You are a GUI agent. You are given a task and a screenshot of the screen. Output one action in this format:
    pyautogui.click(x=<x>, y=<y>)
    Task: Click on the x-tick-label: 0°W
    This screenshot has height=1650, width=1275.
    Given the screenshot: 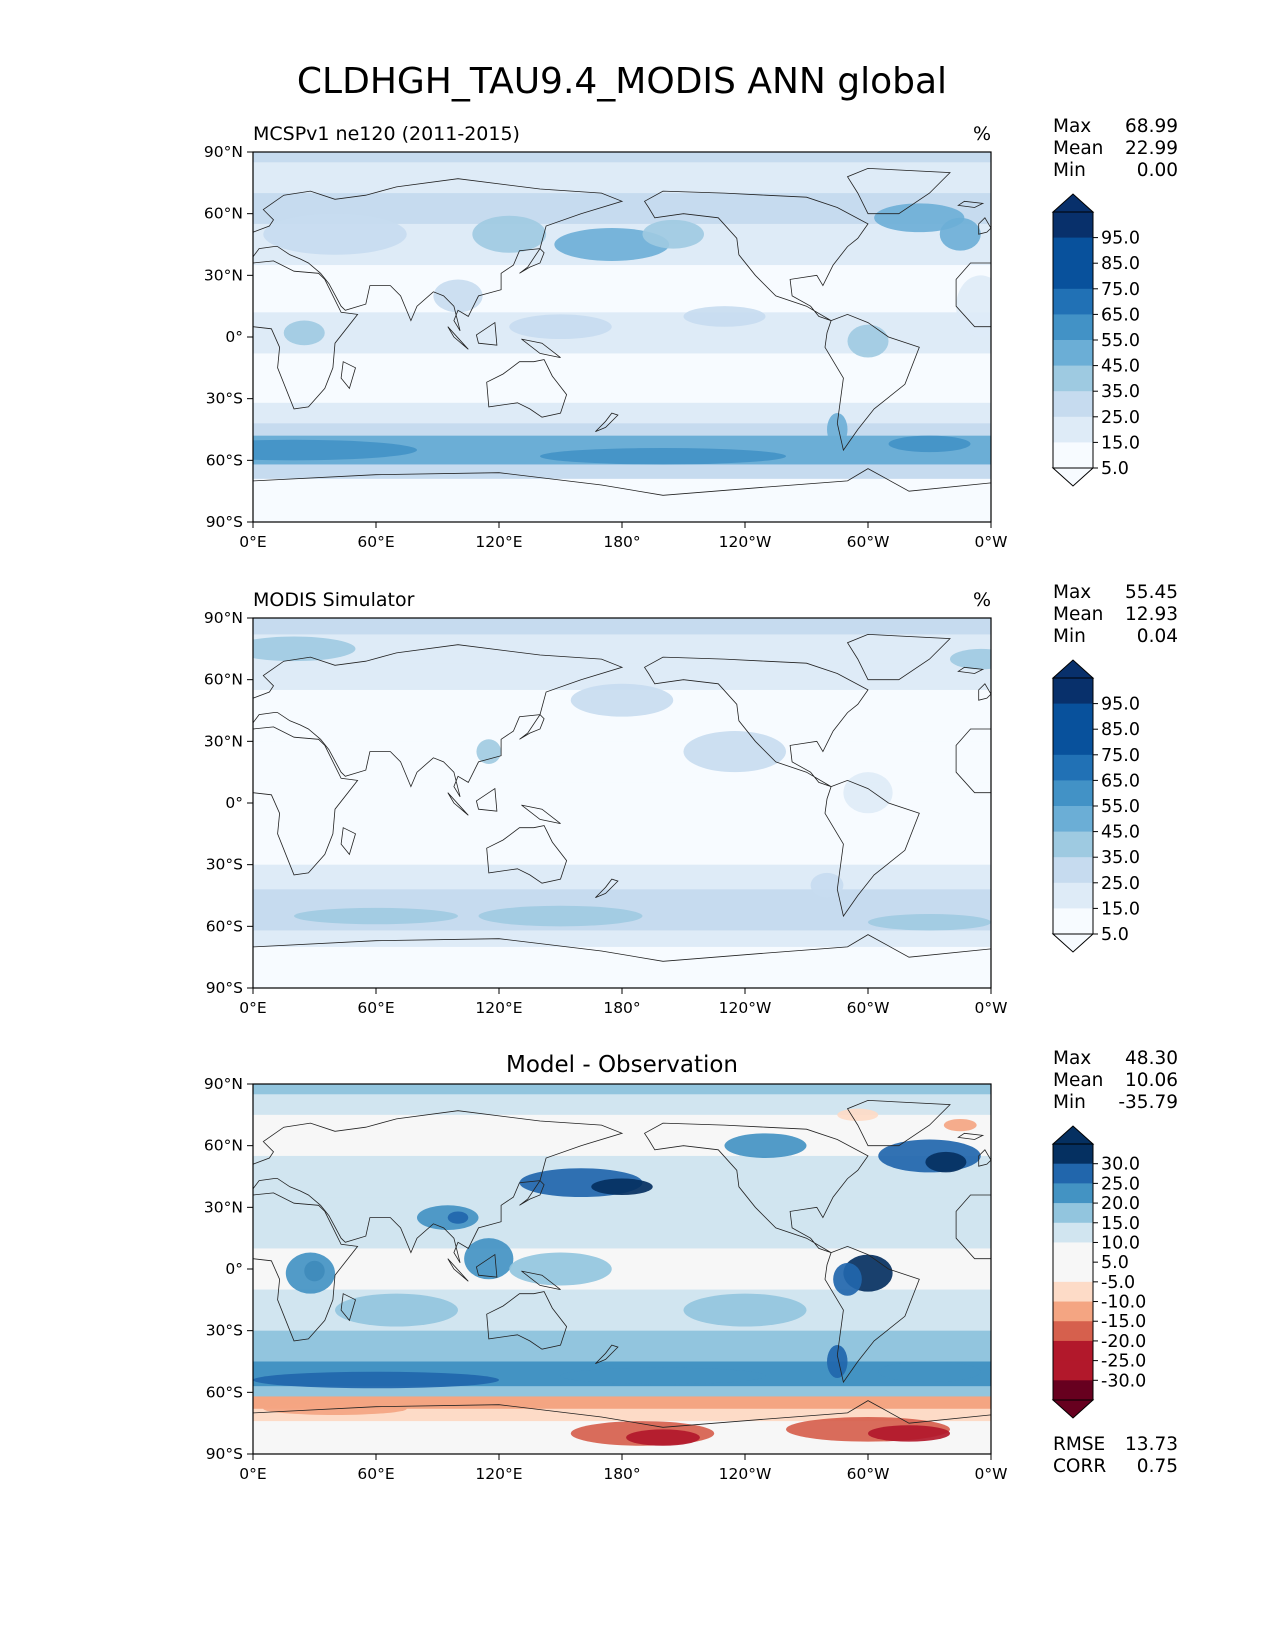 What is the action you would take?
    pyautogui.click(x=991, y=542)
    